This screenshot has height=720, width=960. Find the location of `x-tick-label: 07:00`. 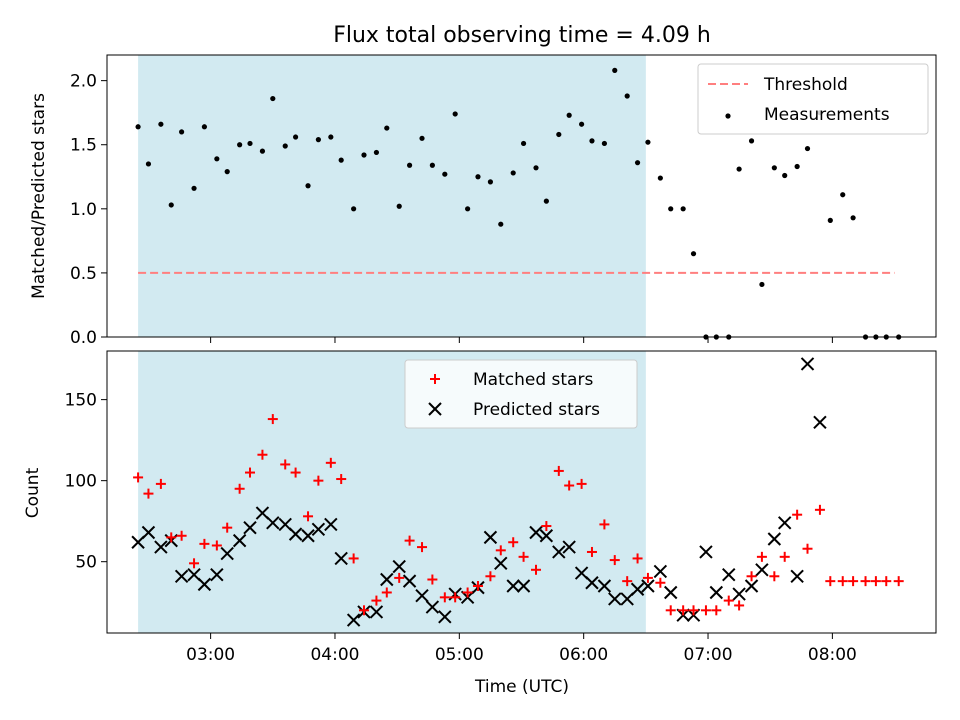

x-tick-label: 07:00 is located at coordinates (708, 655).